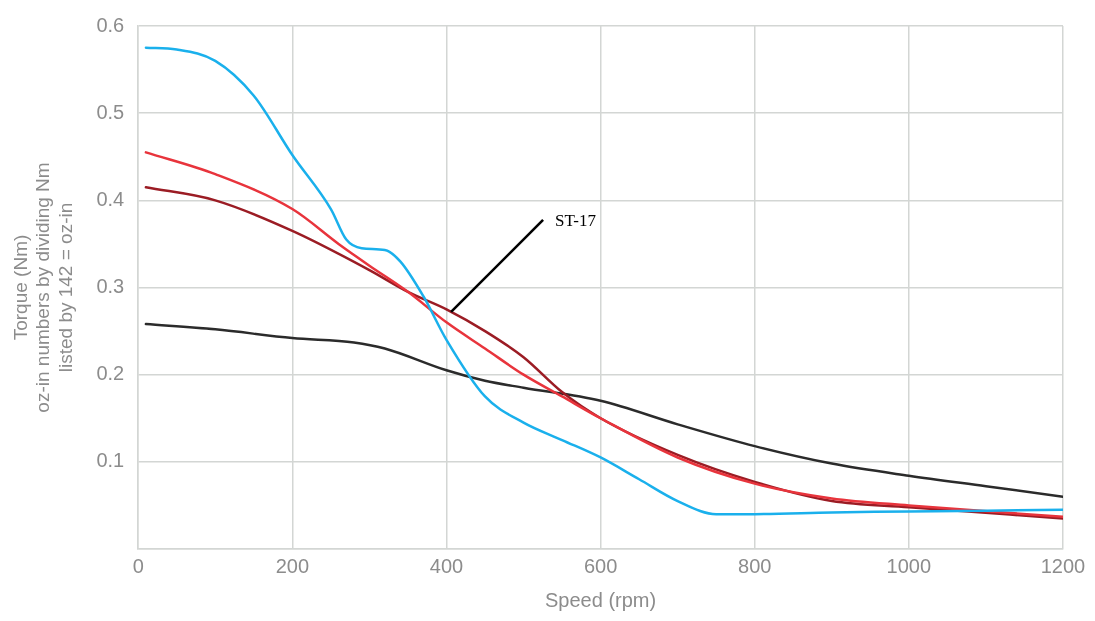  What do you see at coordinates (110, 111) in the screenshot?
I see `y-tick-label: 0.5` at bounding box center [110, 111].